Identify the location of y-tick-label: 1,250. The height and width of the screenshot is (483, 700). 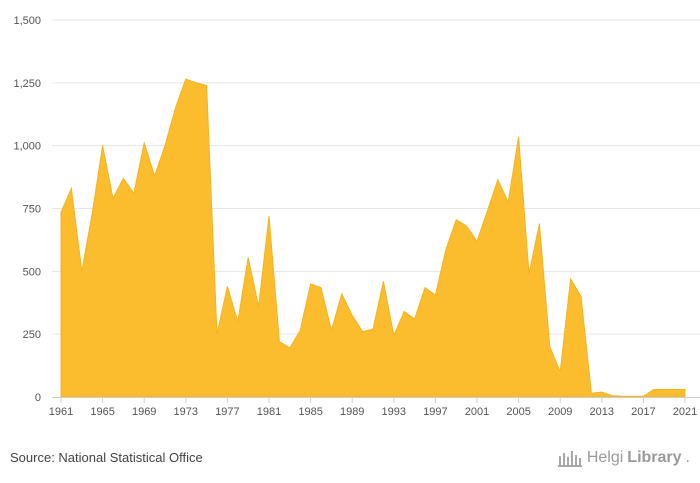
(27, 84).